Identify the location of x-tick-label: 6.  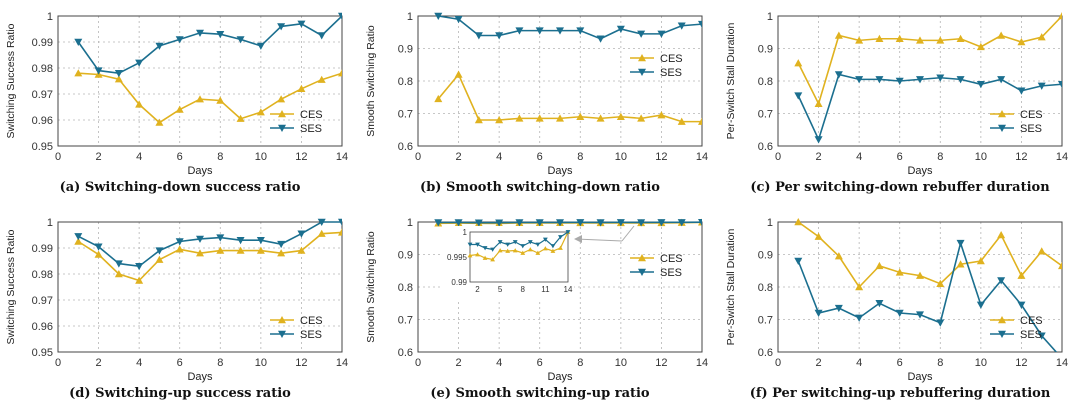
(900, 363).